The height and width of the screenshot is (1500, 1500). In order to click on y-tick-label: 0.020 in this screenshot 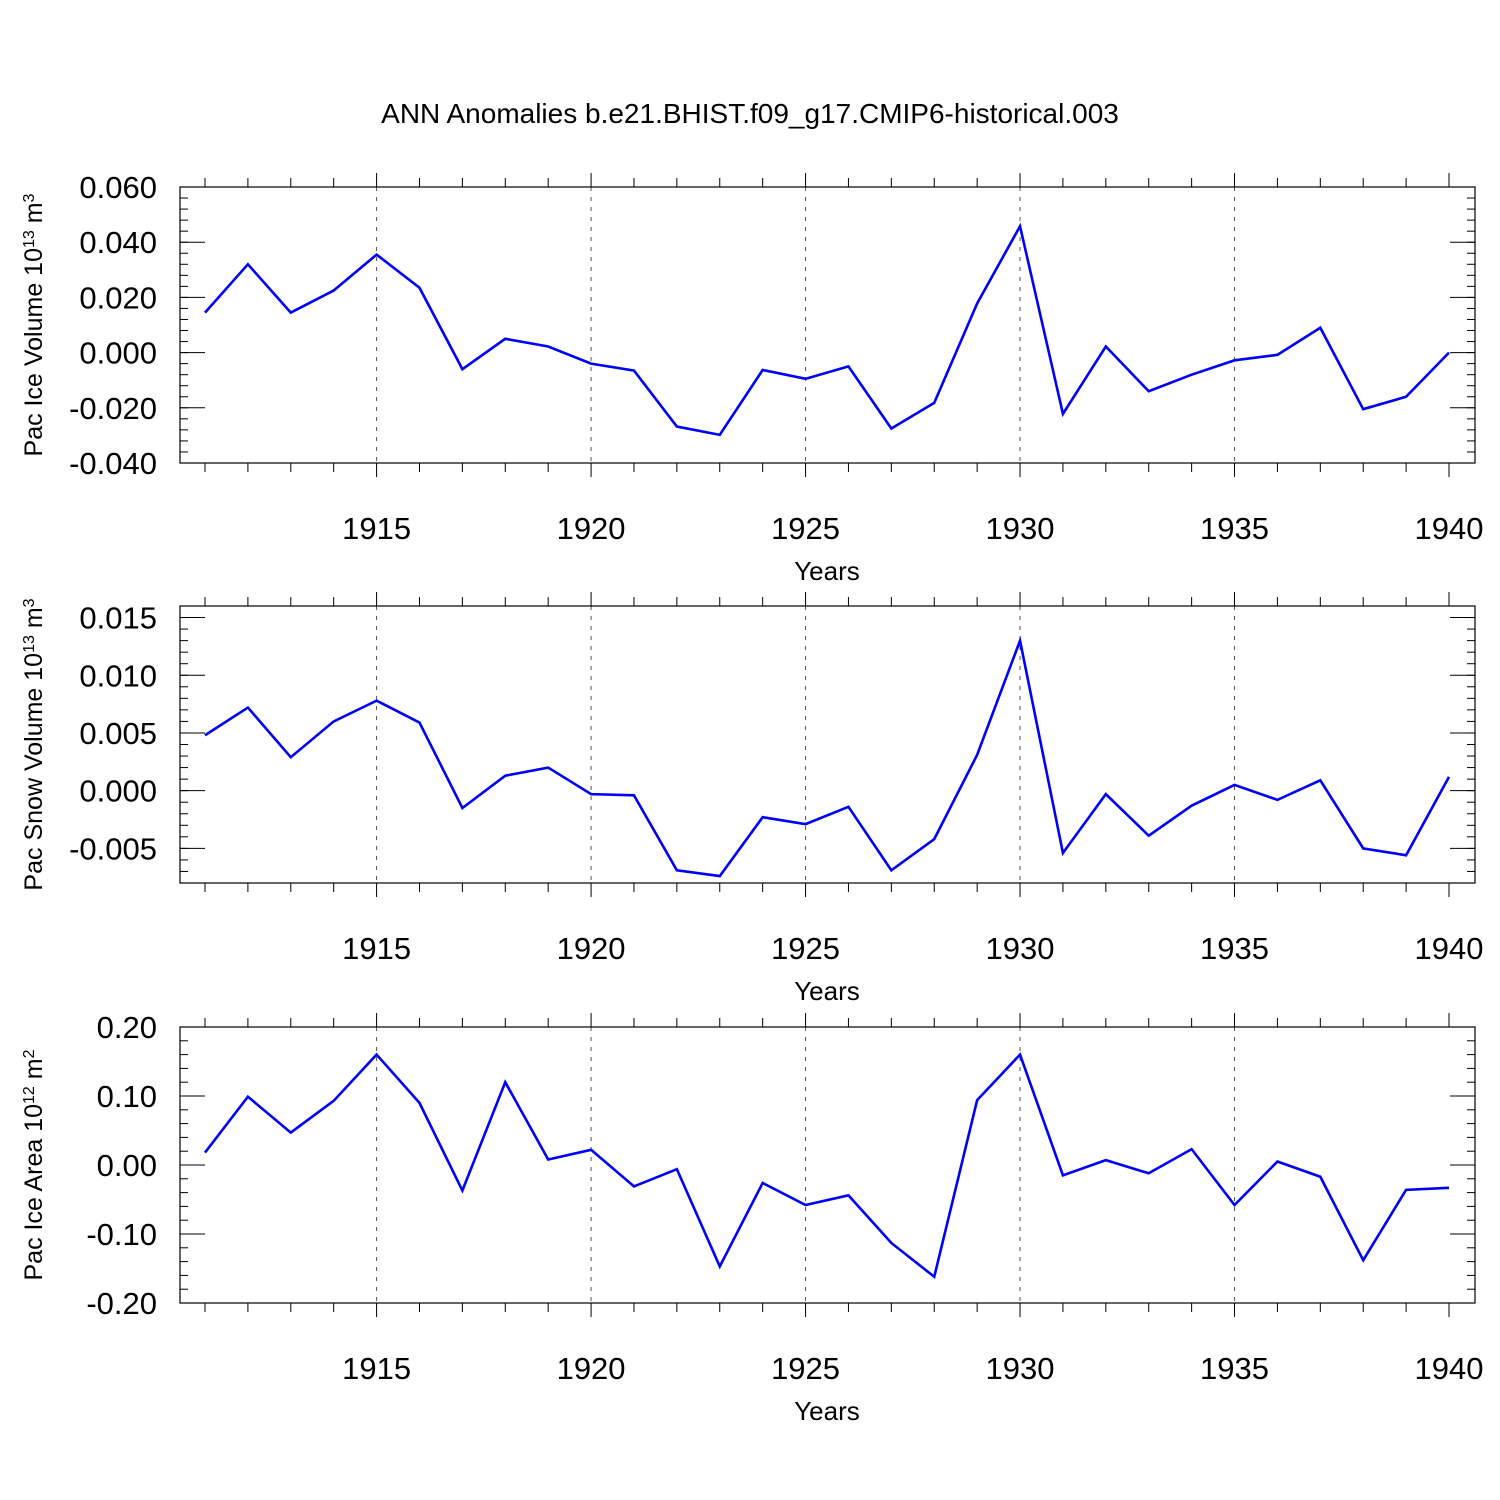, I will do `click(118, 297)`.